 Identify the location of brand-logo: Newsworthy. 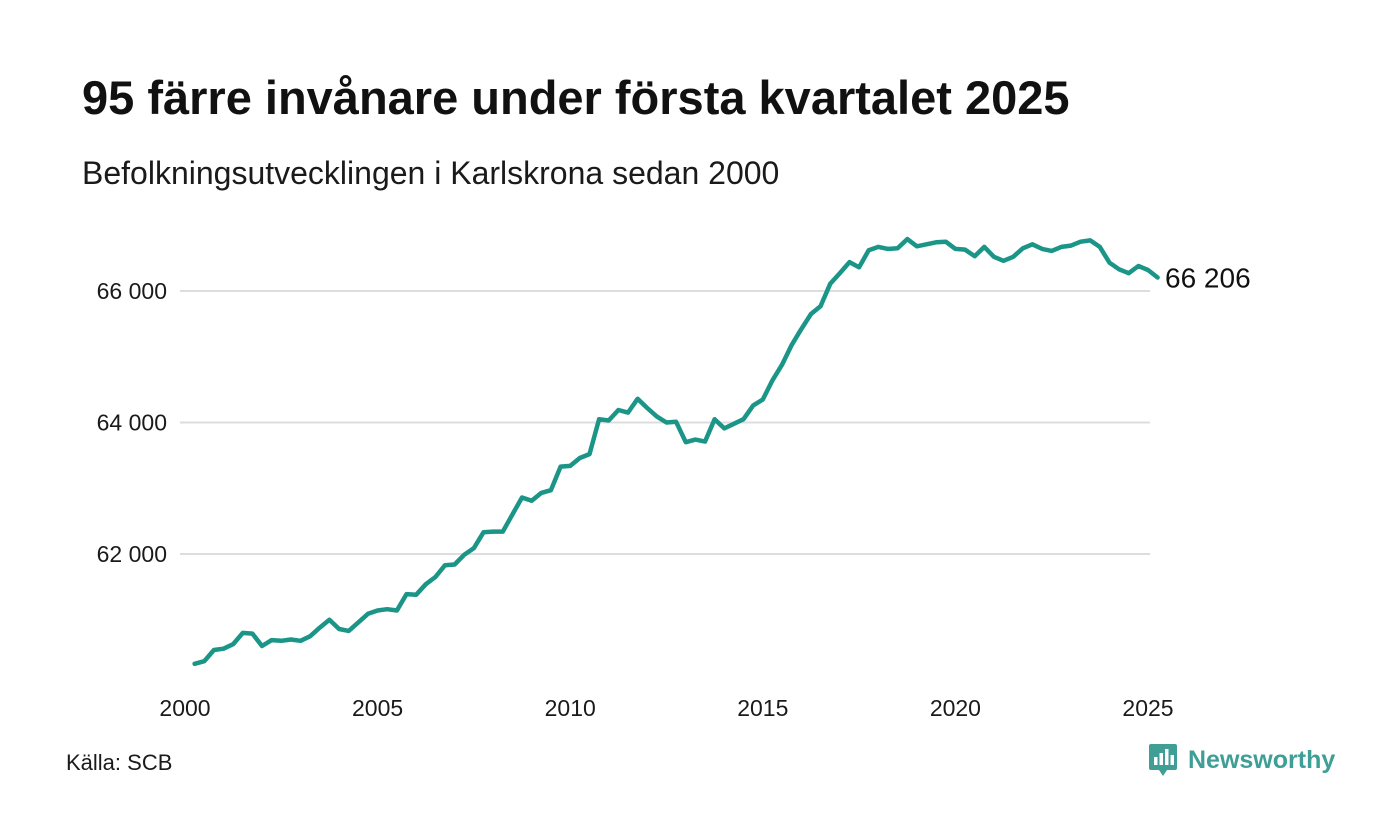
(1241, 760).